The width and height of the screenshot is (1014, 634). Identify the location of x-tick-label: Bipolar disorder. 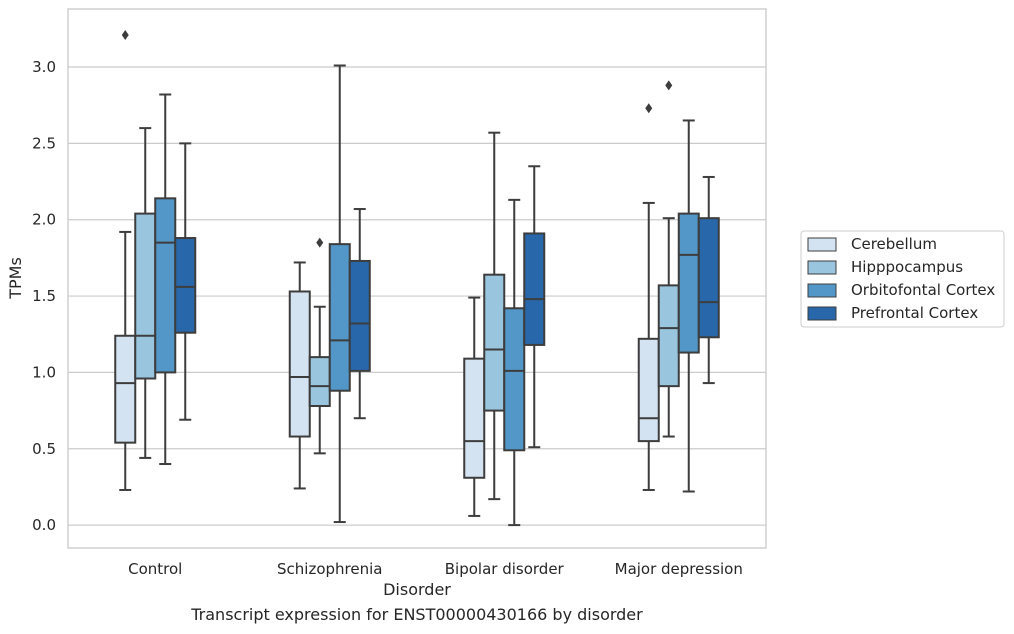
(505, 569).